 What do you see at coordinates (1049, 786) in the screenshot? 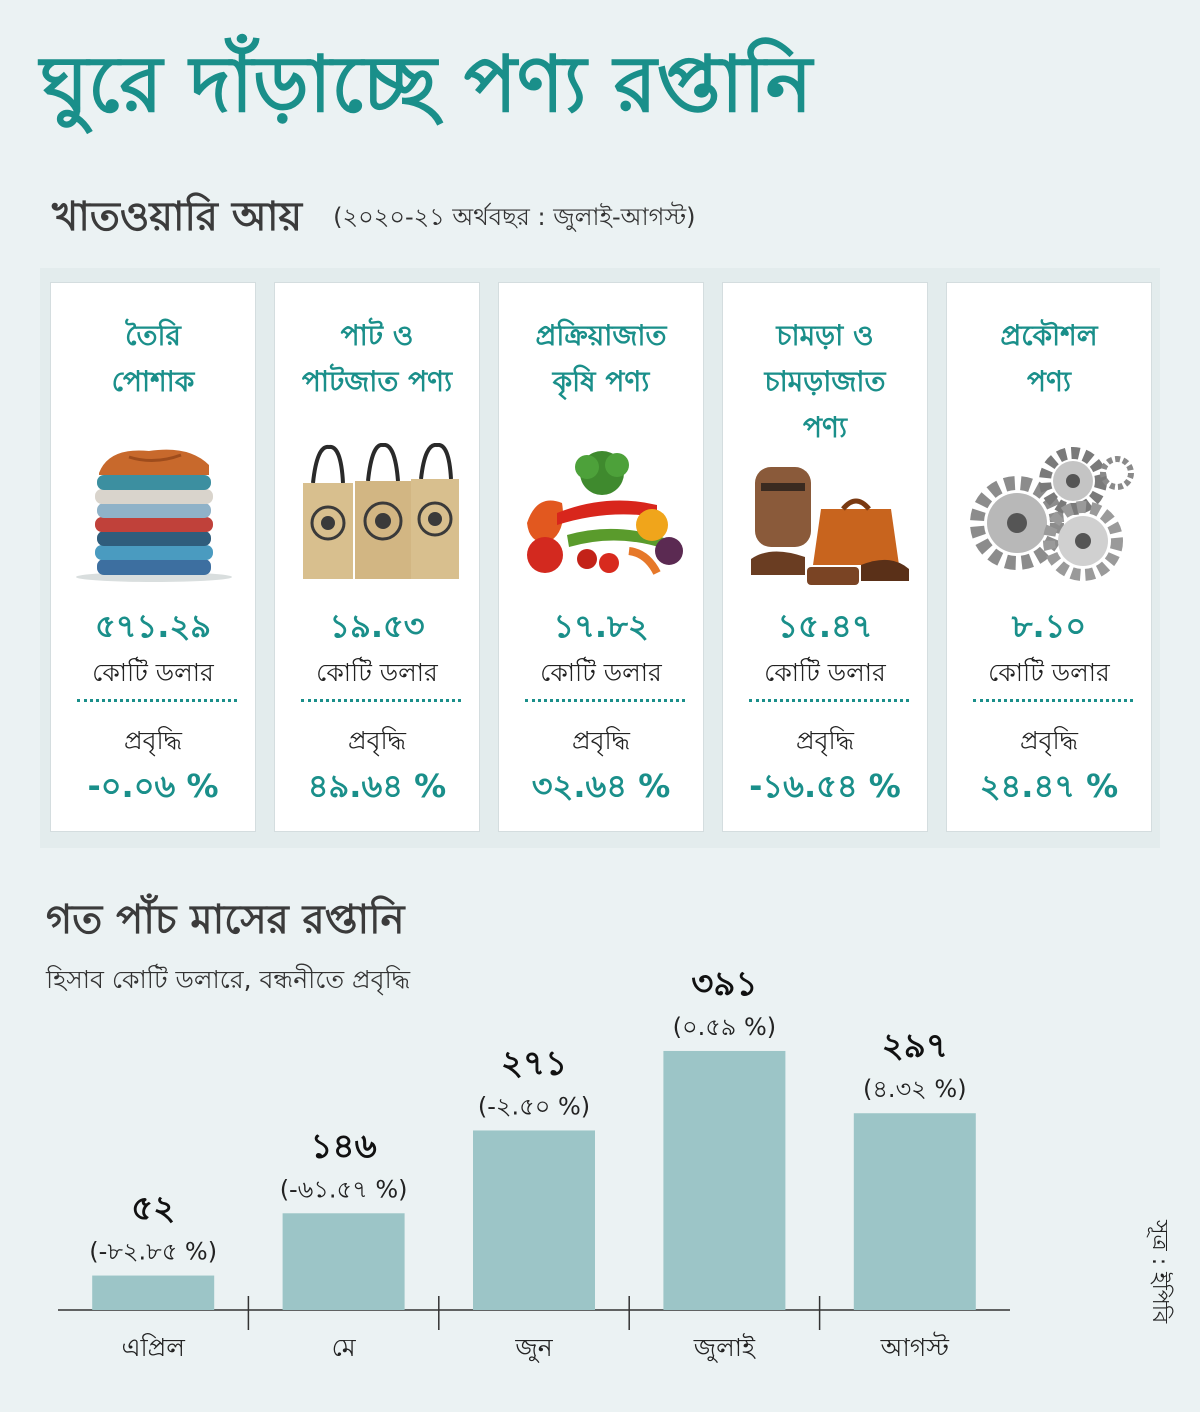
I see `sector-growth: ২৪.৪৭ %` at bounding box center [1049, 786].